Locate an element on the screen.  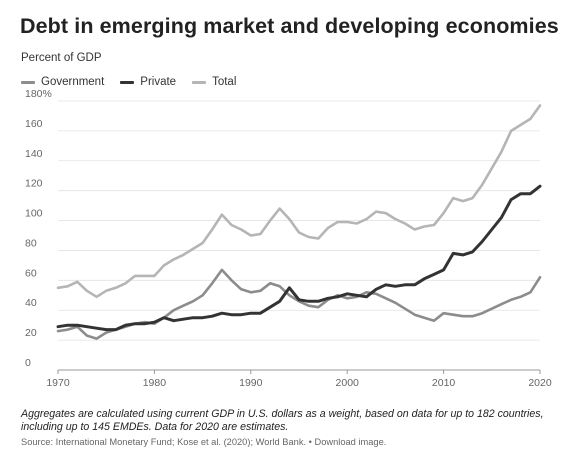
y-tick-label-0: 0 is located at coordinates (28, 363).